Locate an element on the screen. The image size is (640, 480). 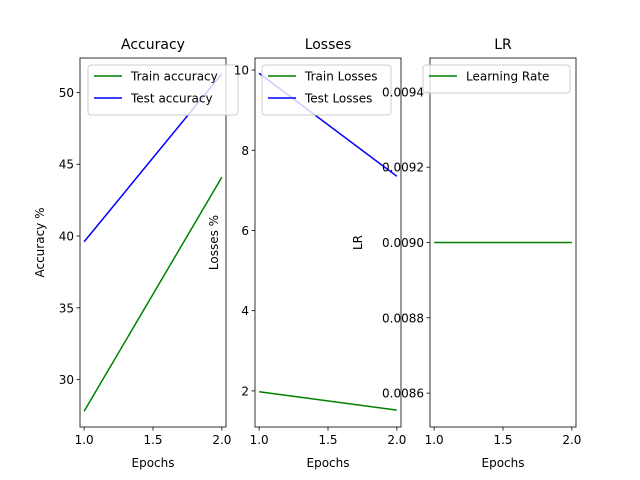
legend-entry: Train Losses is located at coordinates (341, 77).